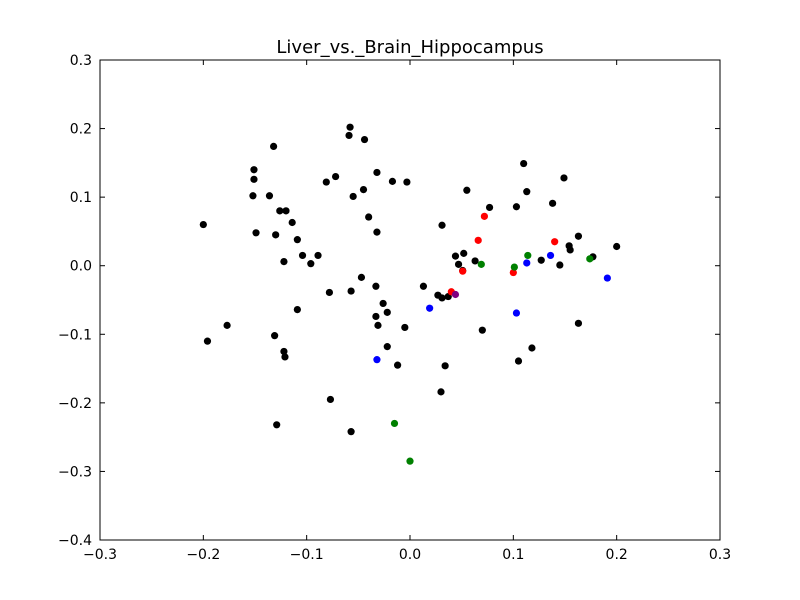 This screenshot has width=800, height=600. Describe the element at coordinates (75, 404) in the screenshot. I see `y-tick-label: −0.2` at that location.